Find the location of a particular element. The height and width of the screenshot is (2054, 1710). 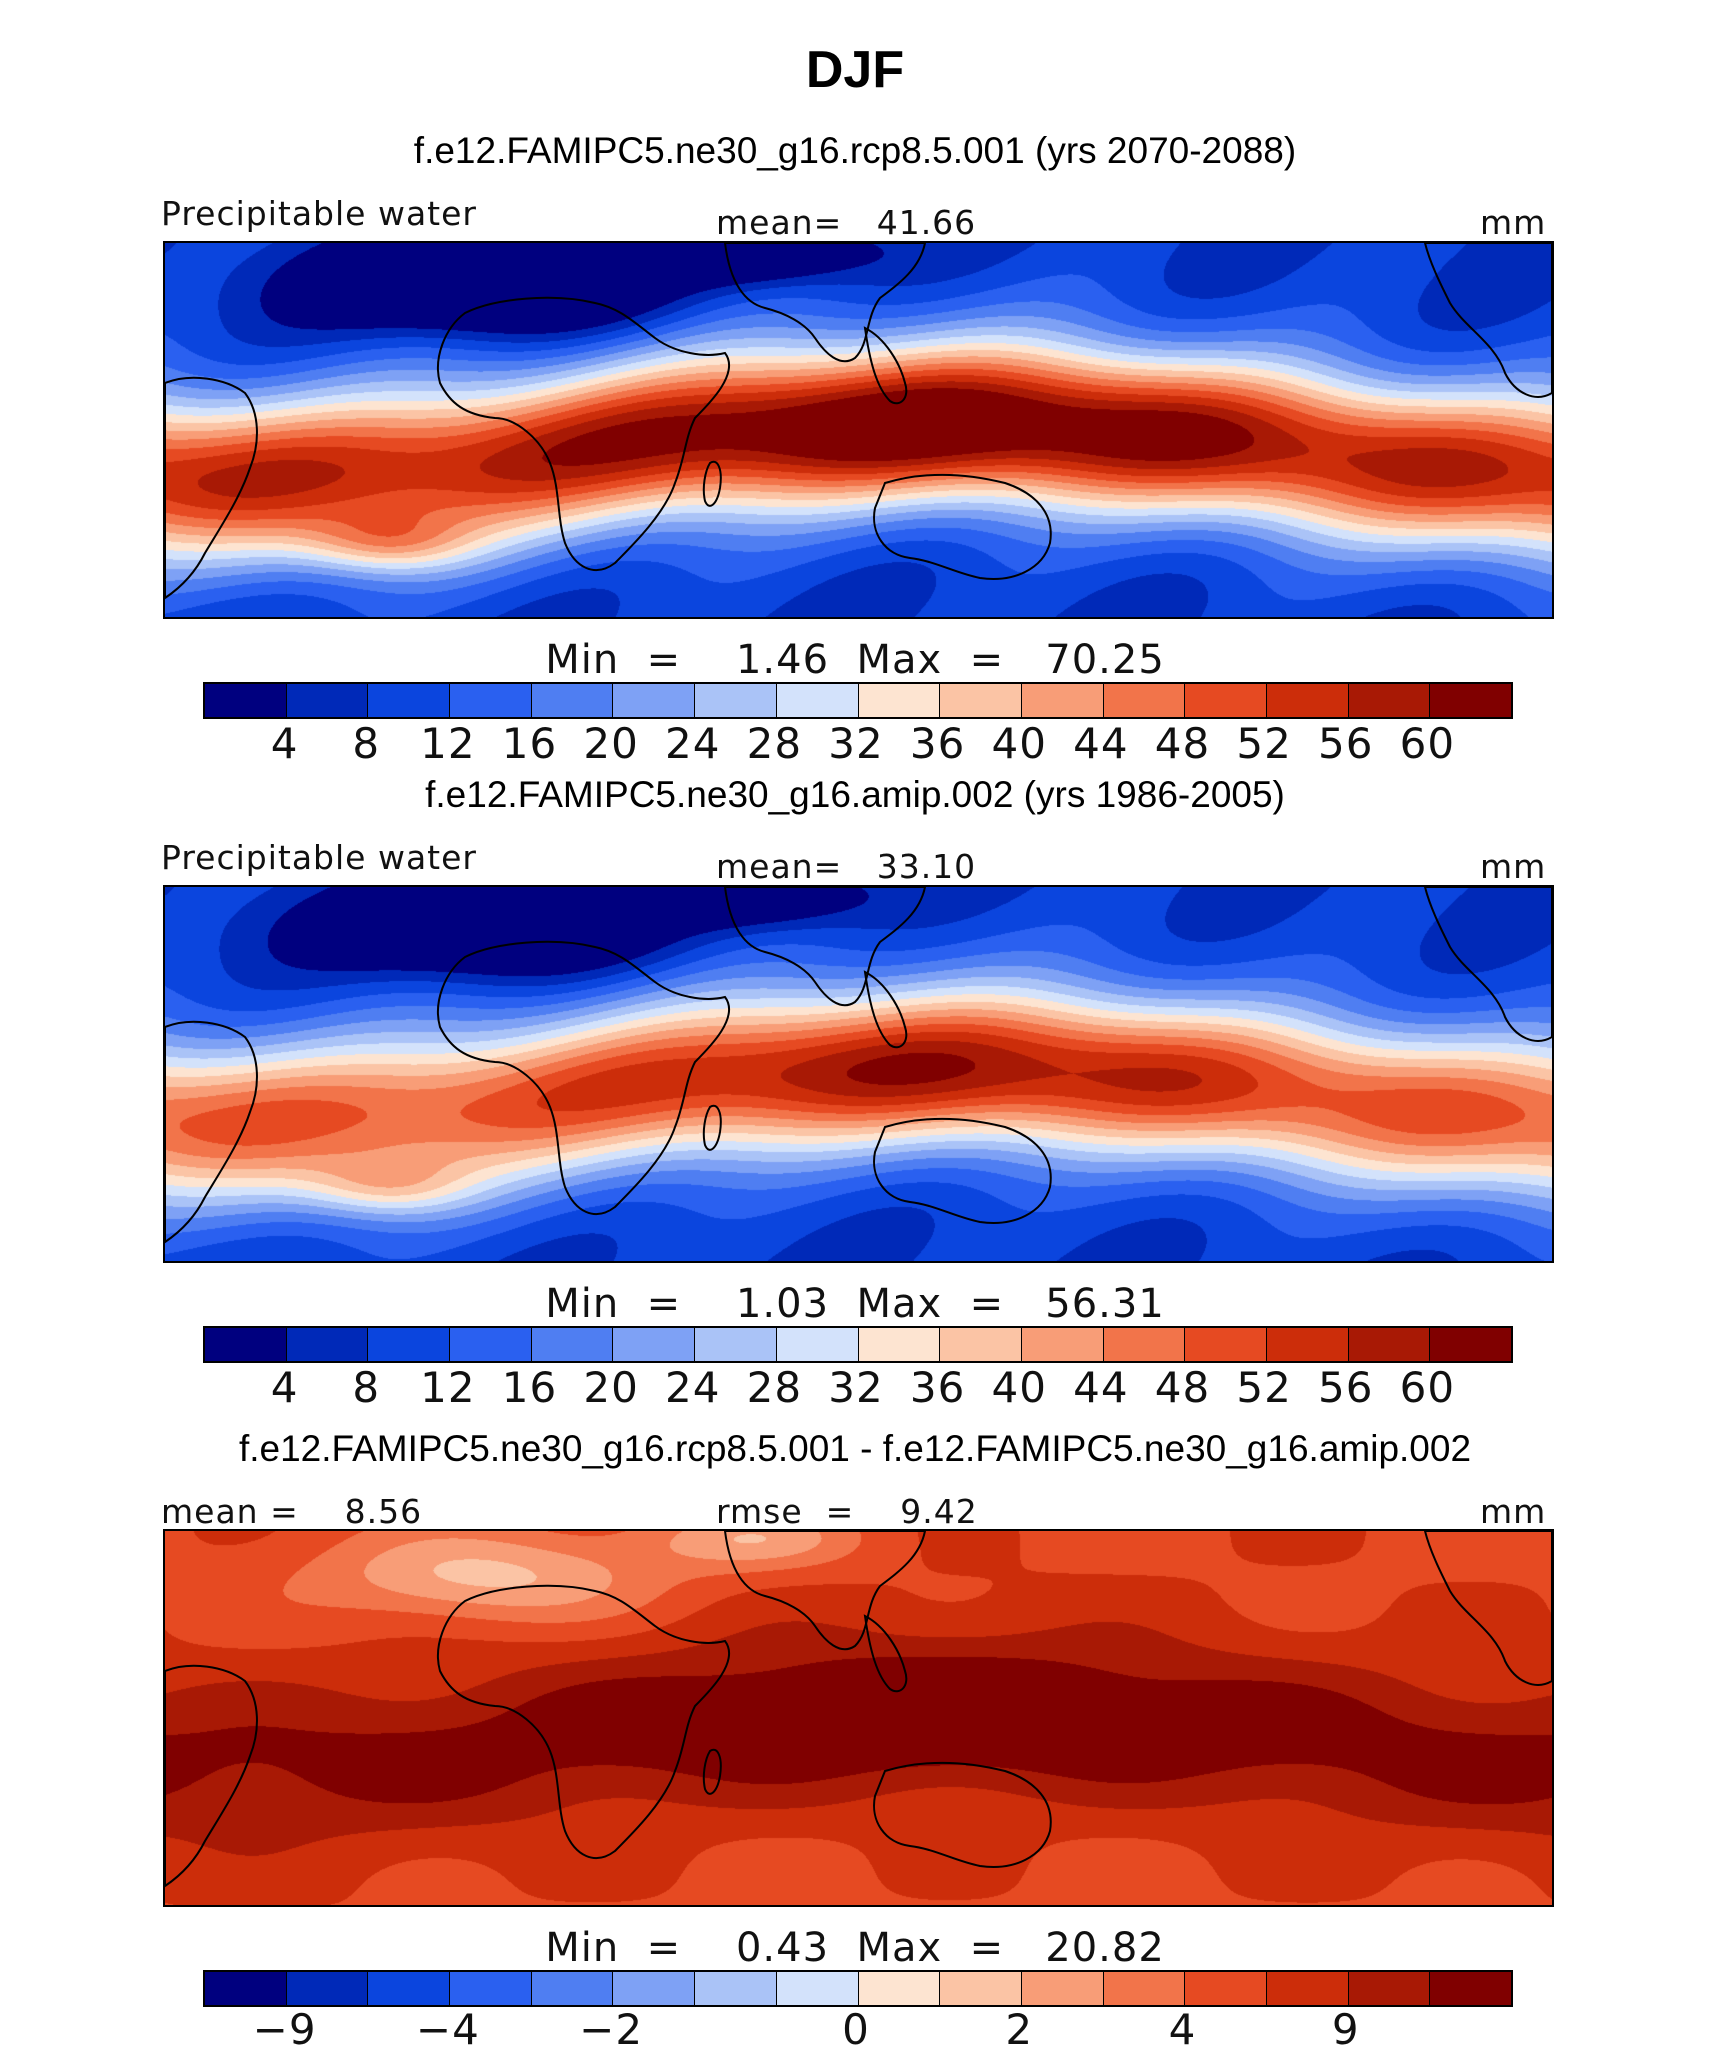

panel-3-colorbar is located at coordinates (858, 1988).